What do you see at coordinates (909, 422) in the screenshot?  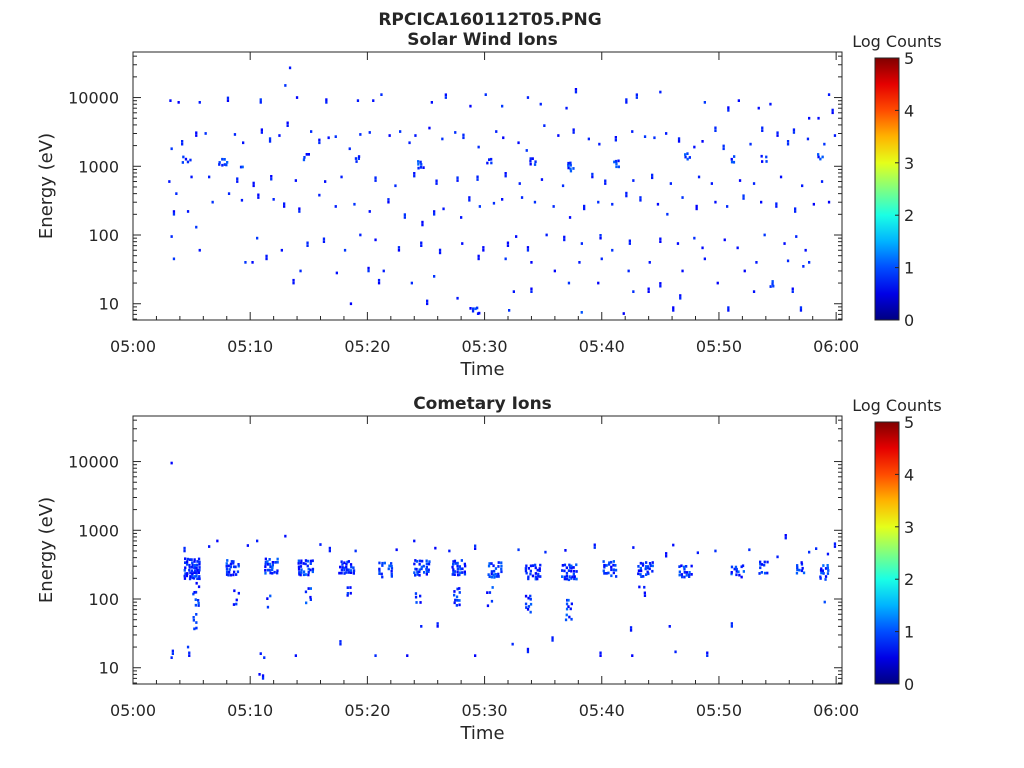 I see `colorbar-tick-label: 5` at bounding box center [909, 422].